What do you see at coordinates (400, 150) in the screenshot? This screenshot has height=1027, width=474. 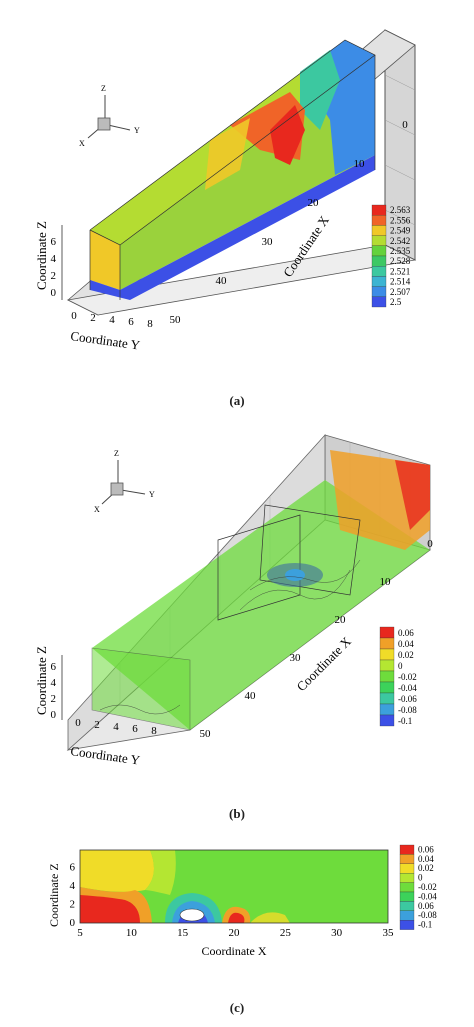 I see `wall-grid` at bounding box center [400, 150].